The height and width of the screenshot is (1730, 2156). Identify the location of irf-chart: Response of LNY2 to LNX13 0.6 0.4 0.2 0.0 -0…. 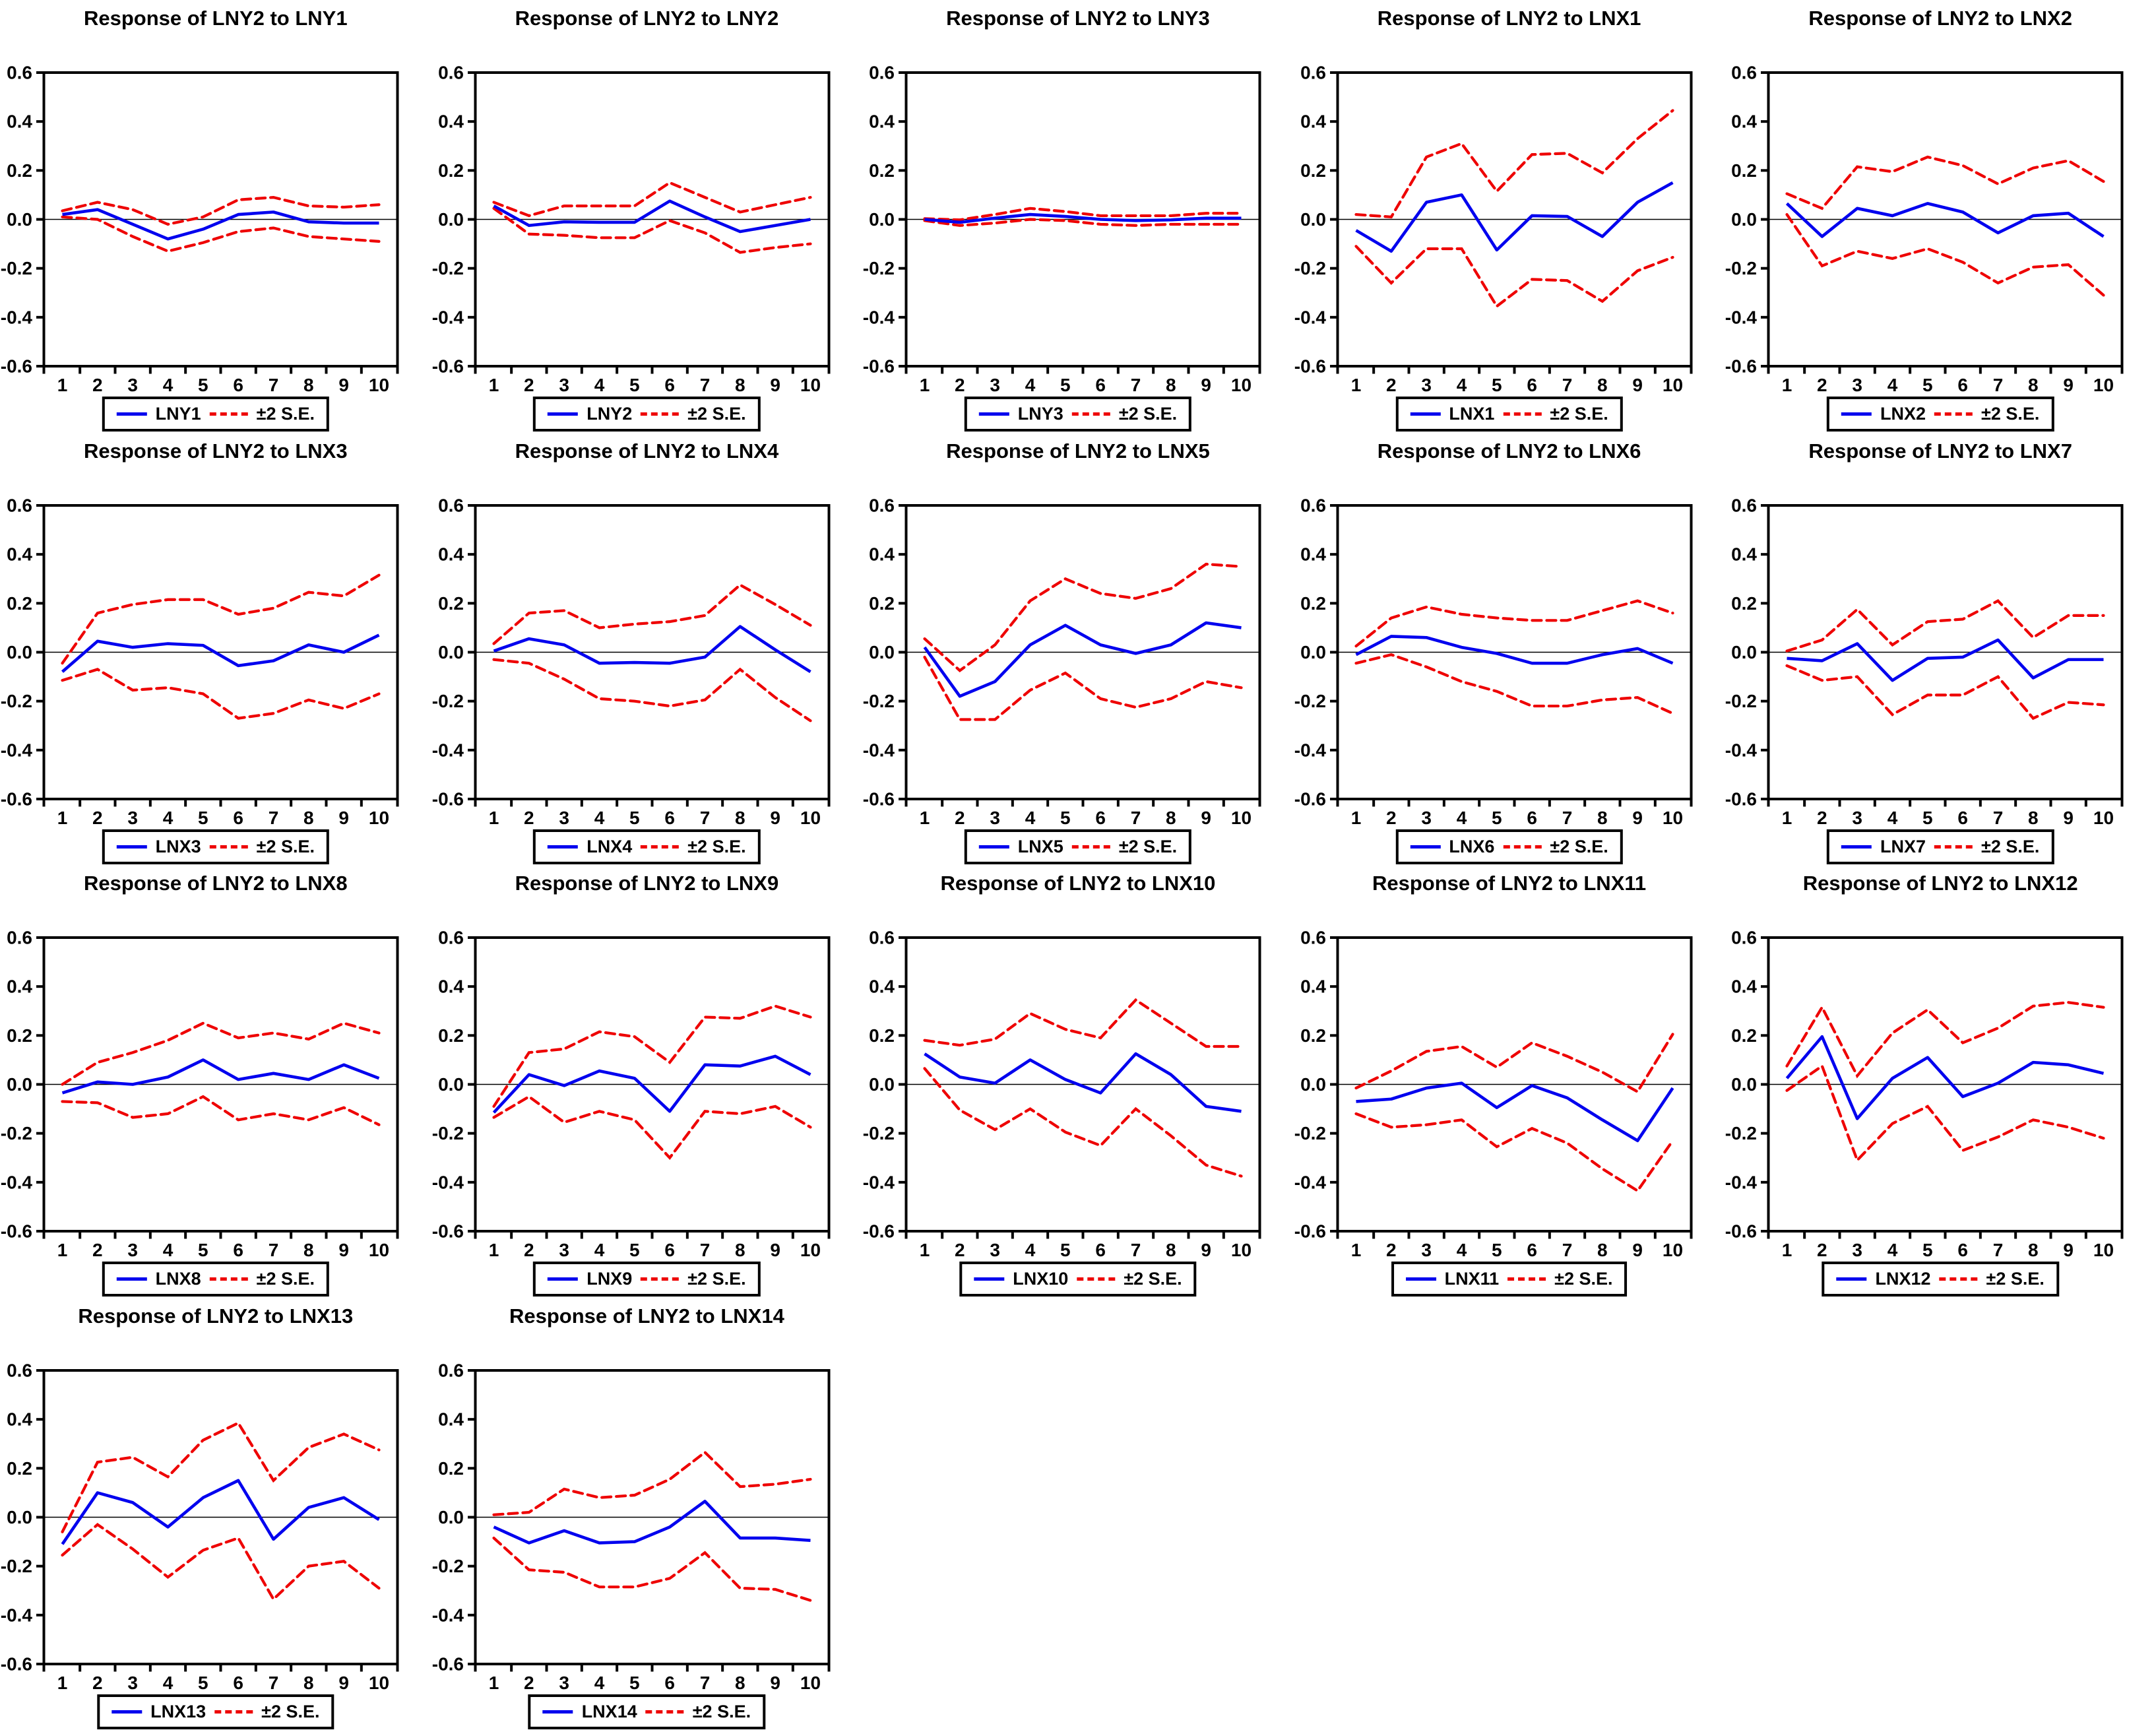
(215, 1514).